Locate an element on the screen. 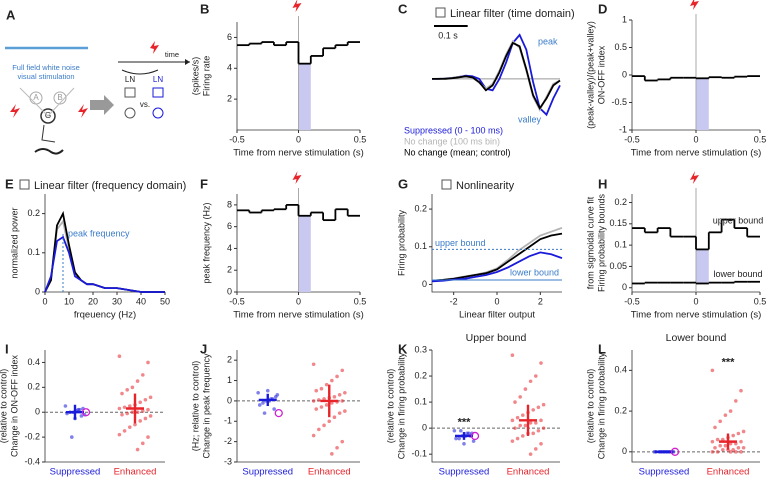 The width and height of the screenshot is (767, 484). chart-title: Nonlinearity is located at coordinates (485, 186).